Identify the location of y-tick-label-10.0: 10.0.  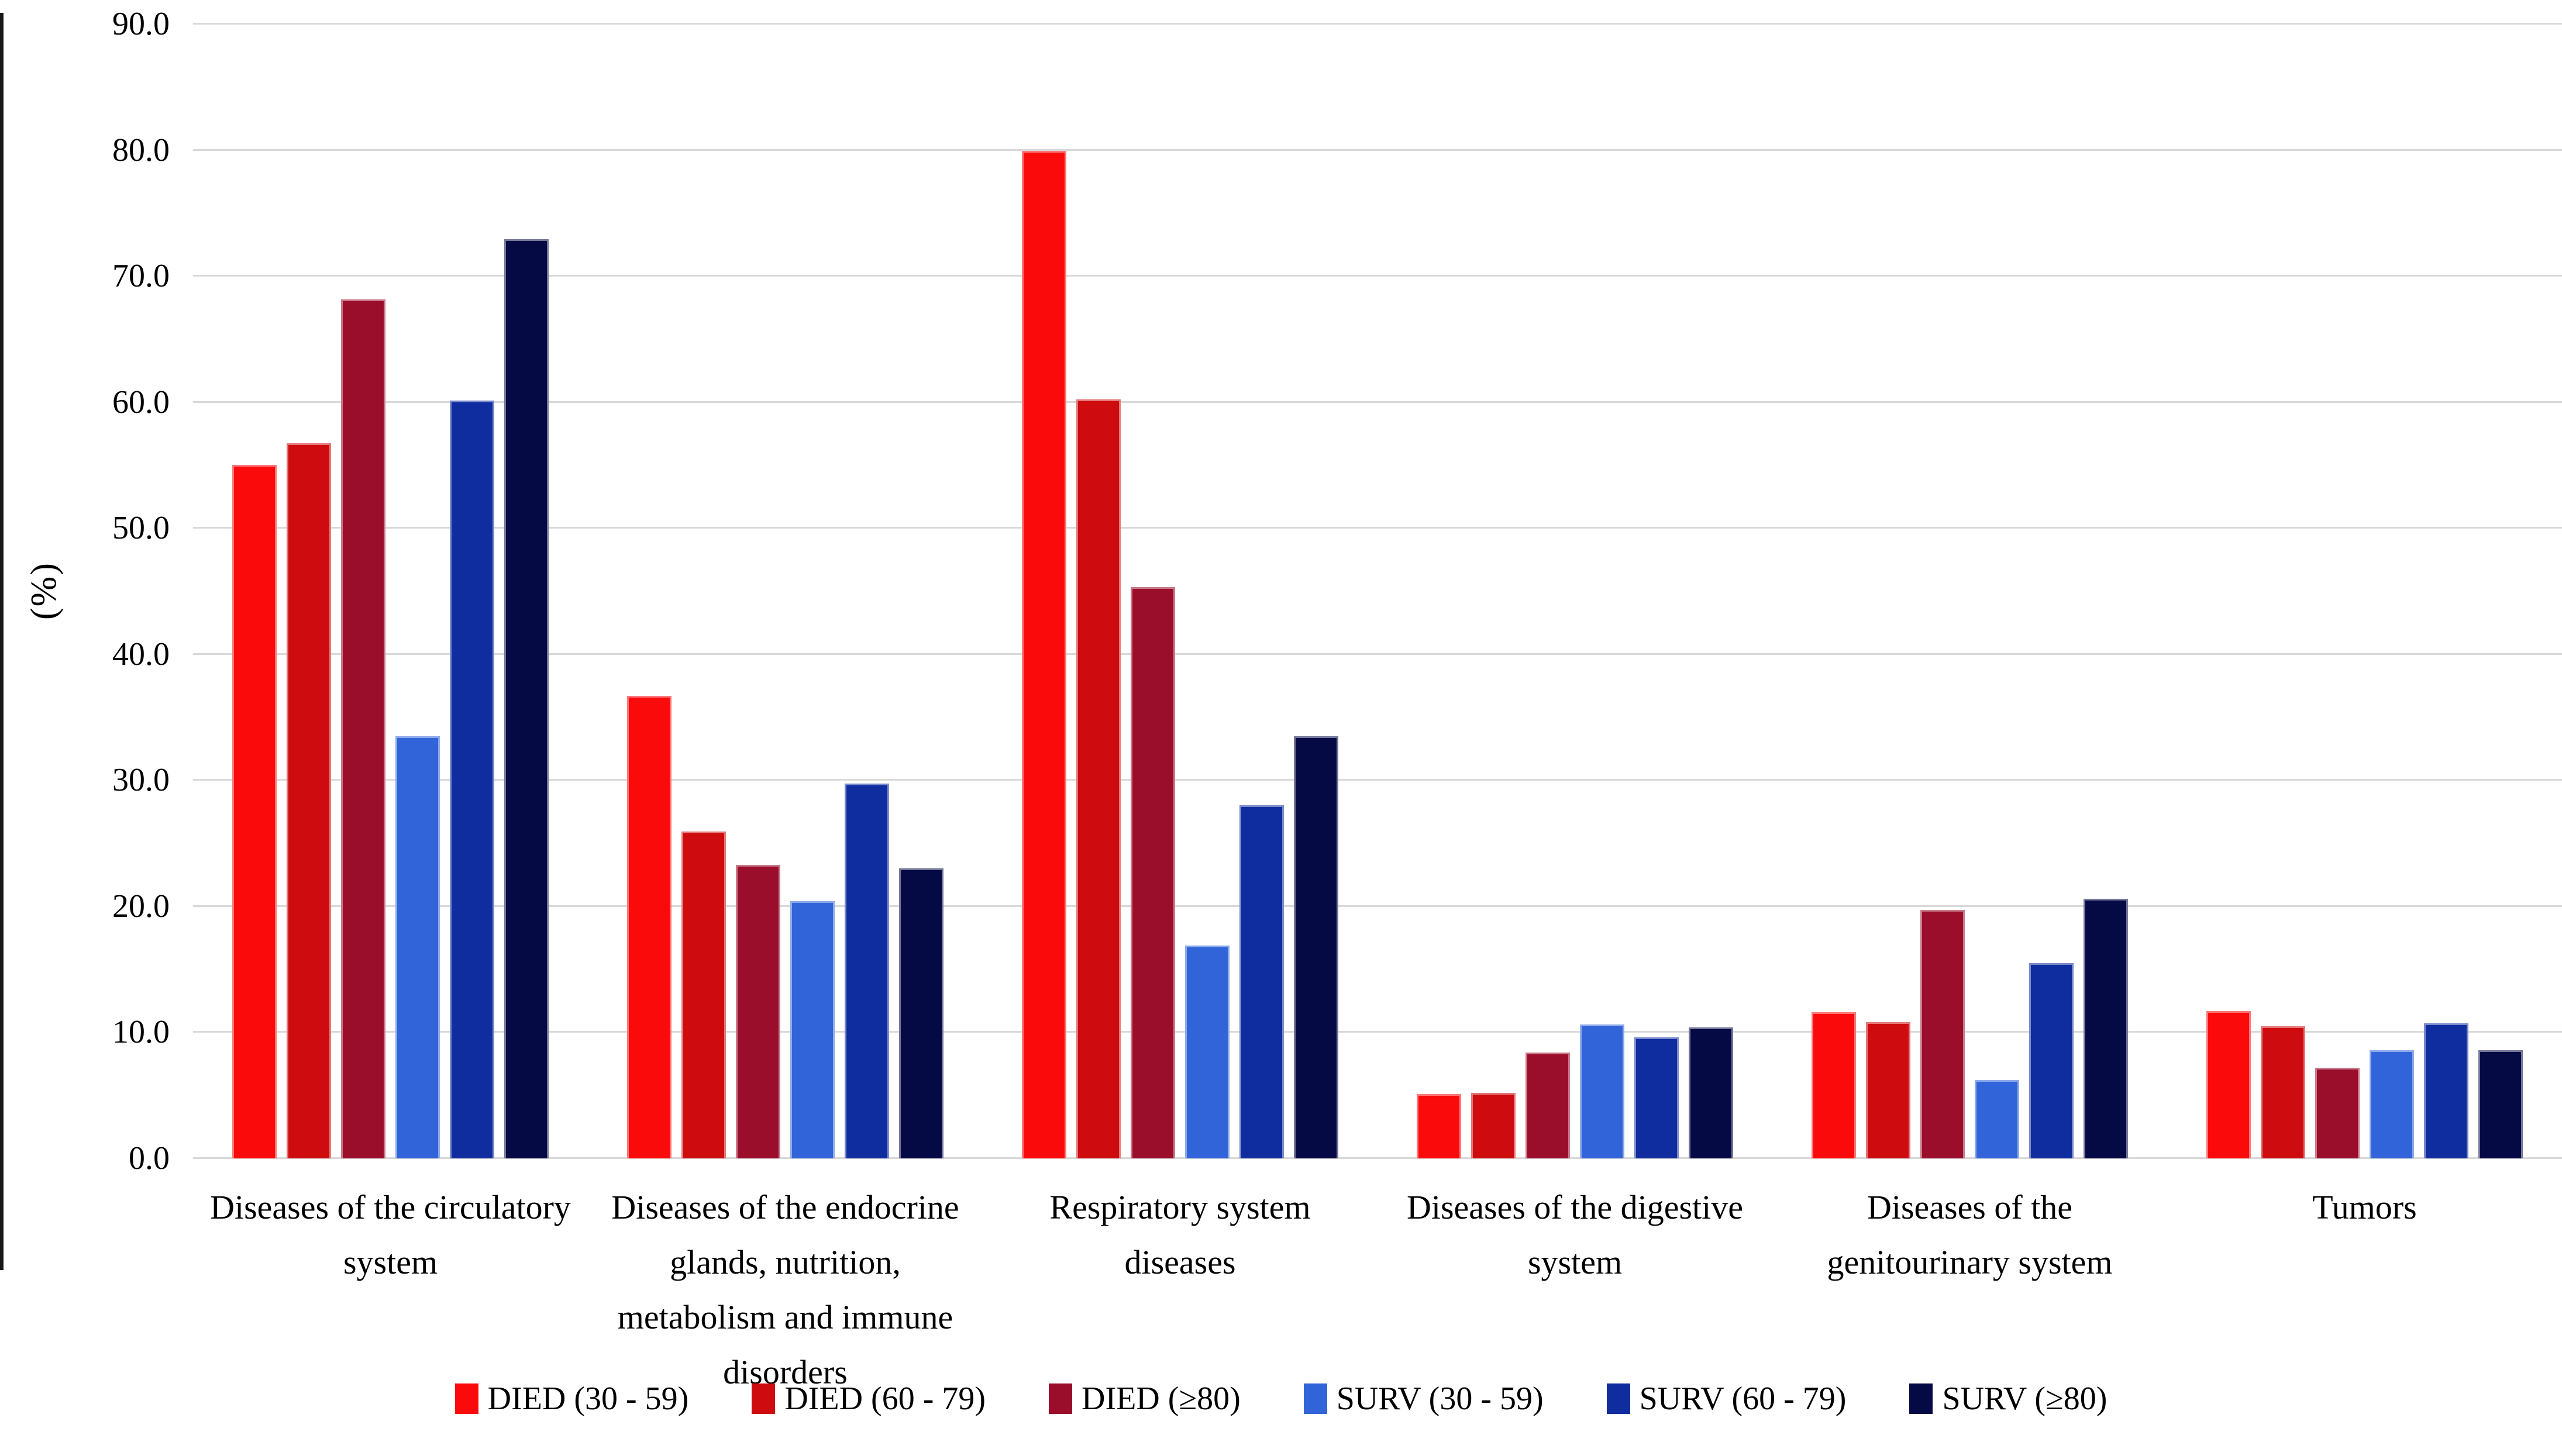
(141, 1032).